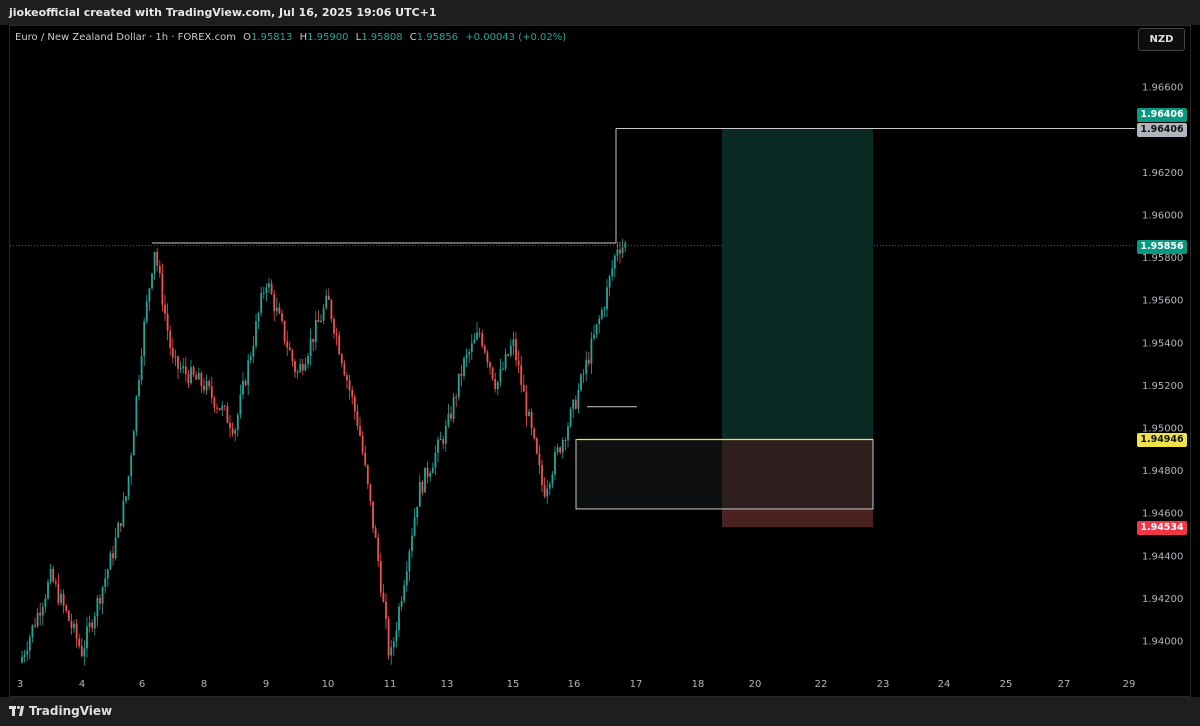 The image size is (1200, 726). Describe the element at coordinates (358, 37) in the screenshot. I see `low-label: L` at that location.